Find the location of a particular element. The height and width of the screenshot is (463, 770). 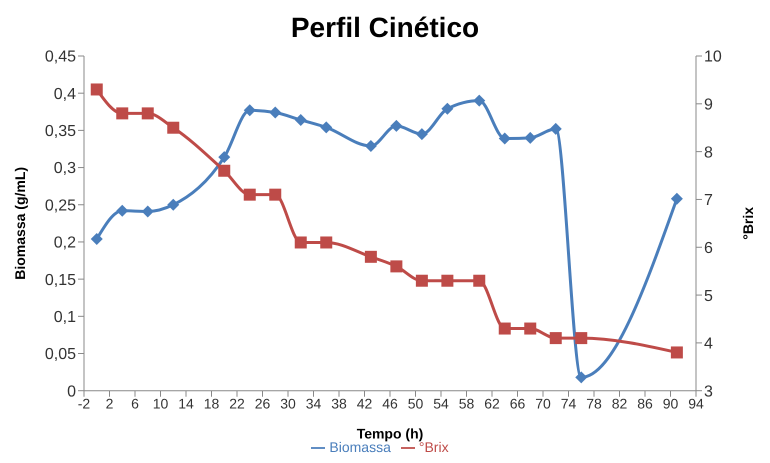

x-tick-label: 50 is located at coordinates (416, 404).